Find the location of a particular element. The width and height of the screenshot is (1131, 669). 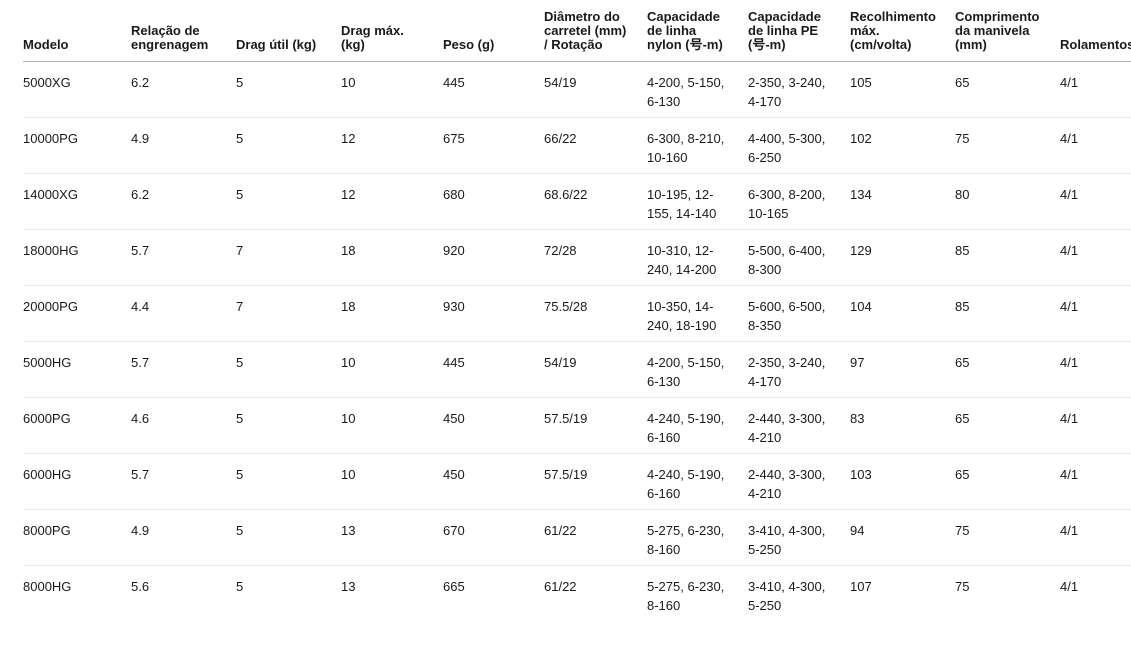

cell-relacao-engrenagem: 5.7 is located at coordinates (183, 369).